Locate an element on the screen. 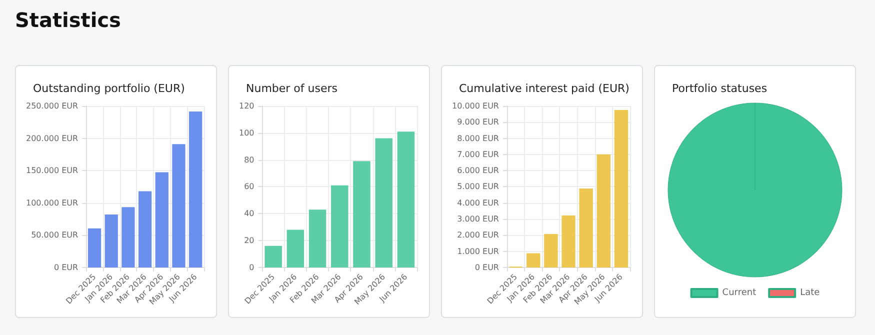 Image resolution: width=875 pixels, height=335 pixels. chart-title: Cumulative interest paid (EUR) is located at coordinates (544, 88).